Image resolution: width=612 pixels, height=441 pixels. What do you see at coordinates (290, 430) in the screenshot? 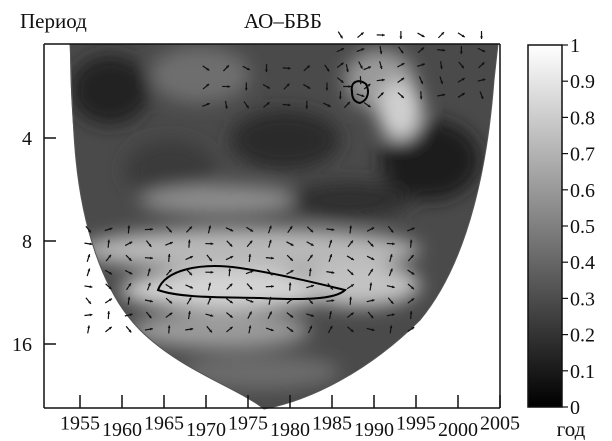
I see `x-tick-label: 1980` at bounding box center [290, 430].